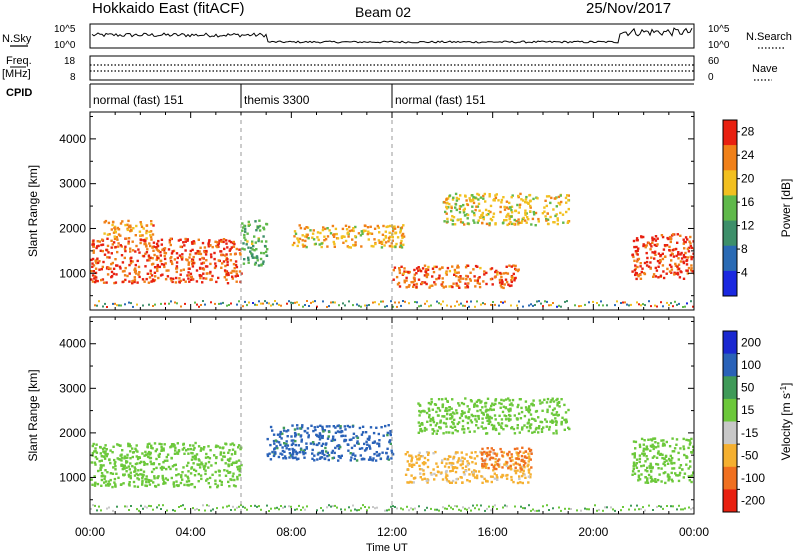  I want to click on y-tick-label: 1000, so click(72, 477).